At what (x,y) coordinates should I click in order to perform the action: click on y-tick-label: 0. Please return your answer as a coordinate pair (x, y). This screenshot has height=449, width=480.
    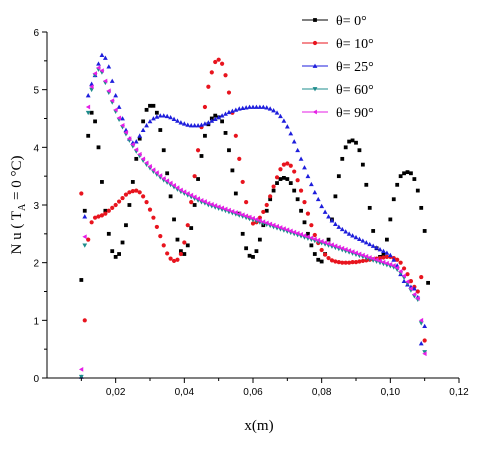
    Looking at the image, I should click on (36, 379).